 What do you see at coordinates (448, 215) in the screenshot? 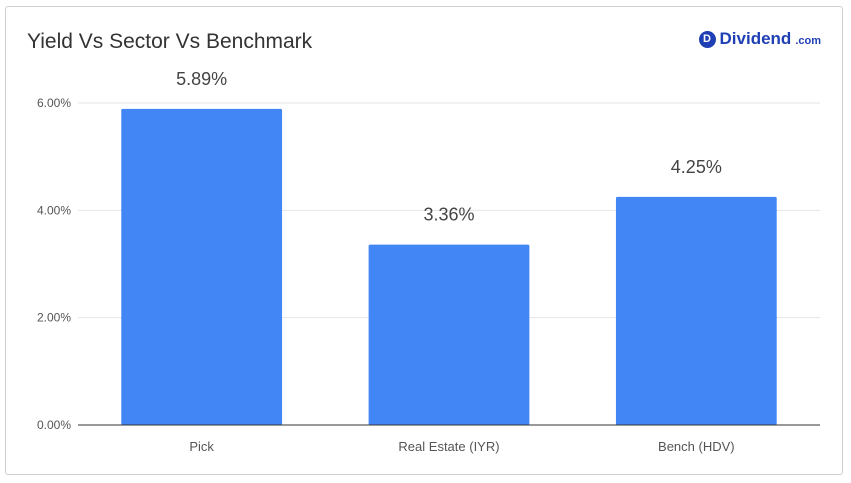
I see `bar-value-label: 3.36%` at bounding box center [448, 215].